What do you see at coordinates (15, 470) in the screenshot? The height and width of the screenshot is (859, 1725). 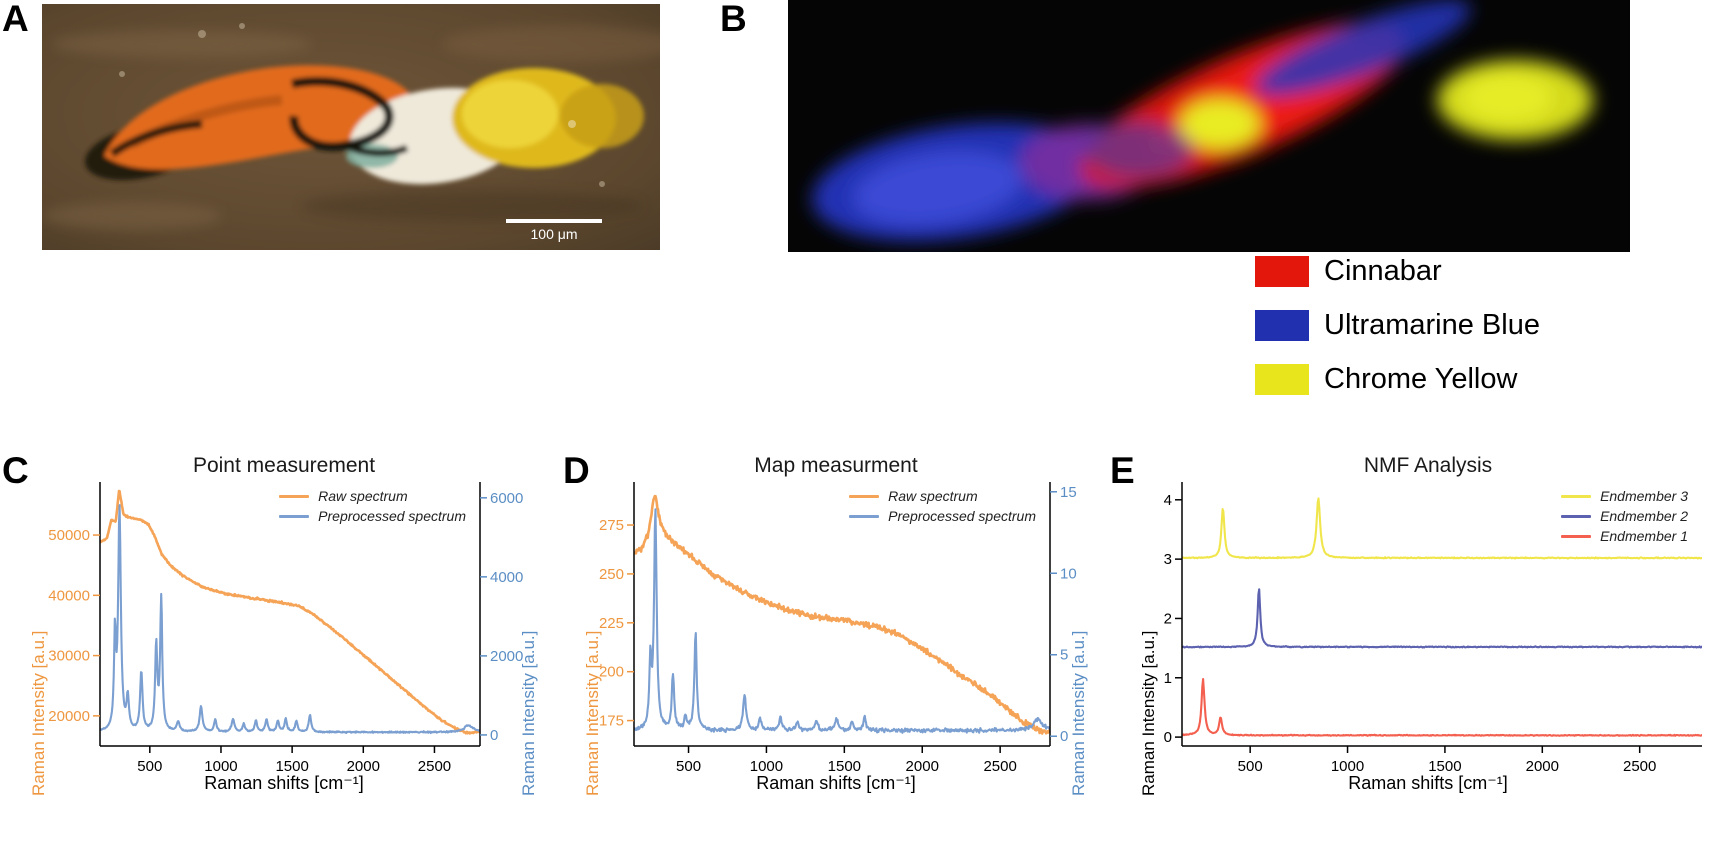 I see `panel-label-c: C` at bounding box center [15, 470].